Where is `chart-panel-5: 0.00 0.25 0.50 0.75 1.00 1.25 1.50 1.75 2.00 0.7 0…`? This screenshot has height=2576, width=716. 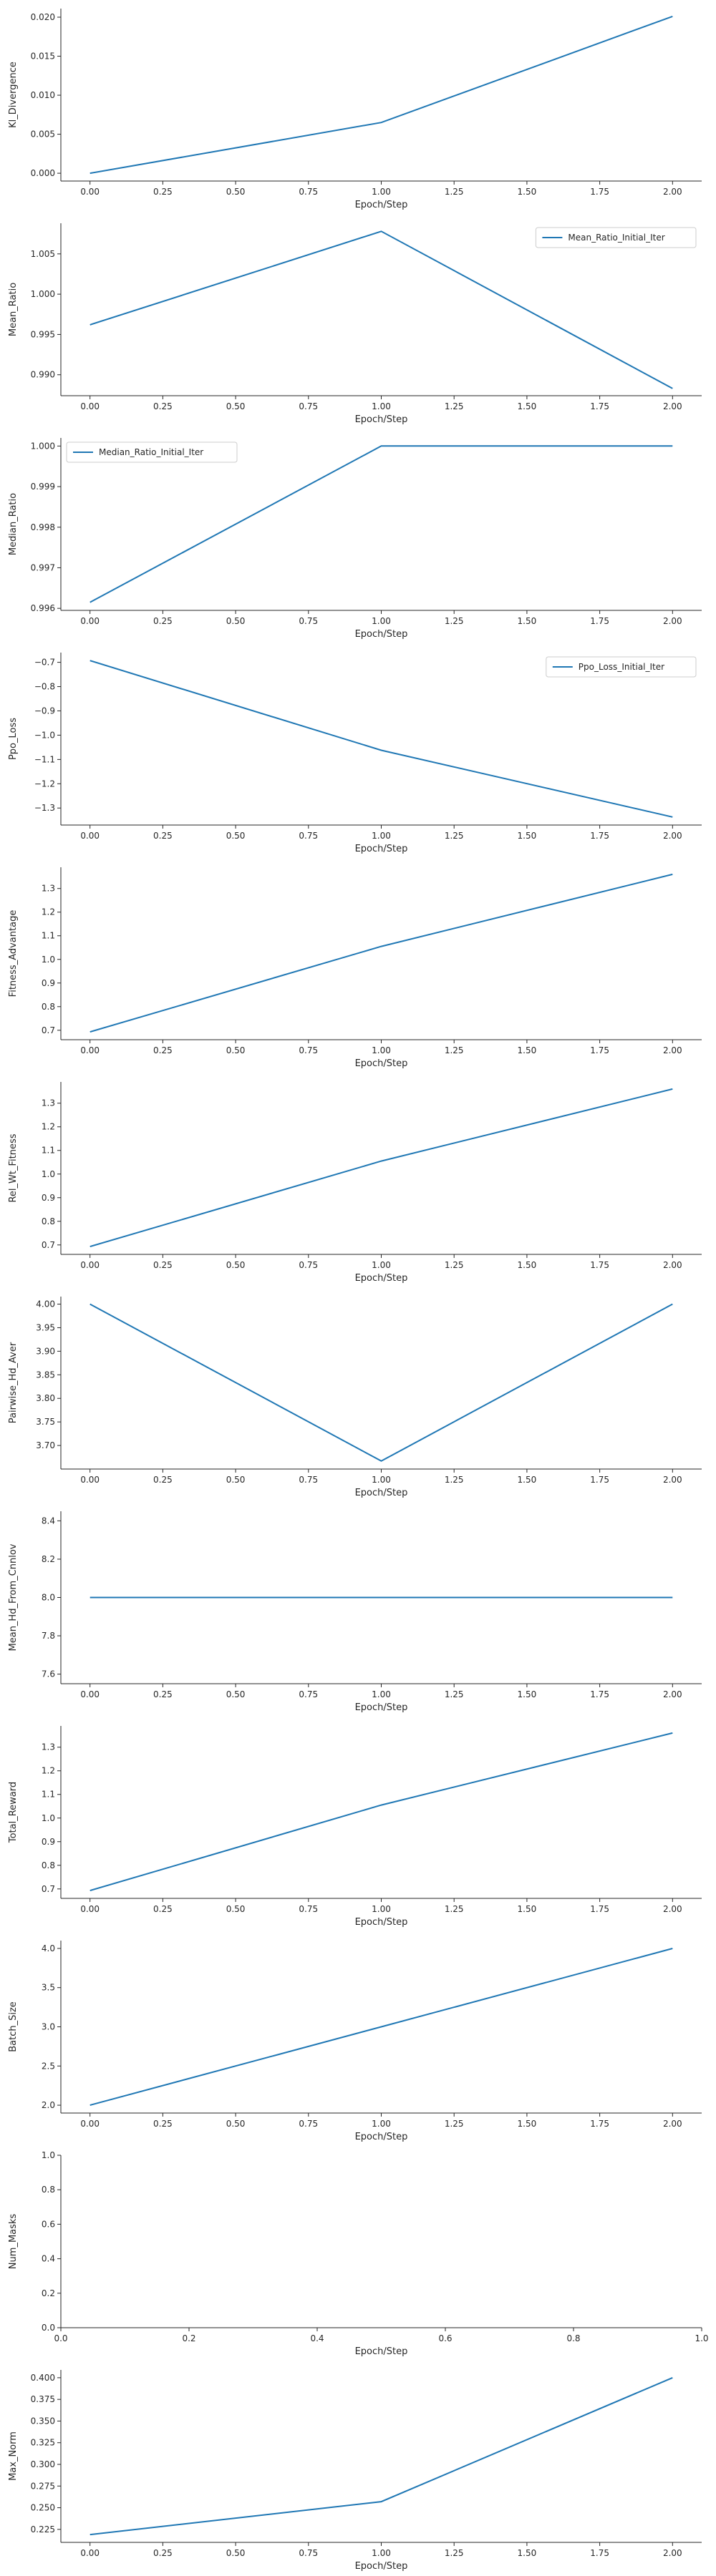
chart-panel-5: 0.00 0.25 0.50 0.75 1.00 1.25 1.50 1.75 2.00 0.7 0… is located at coordinates (355, 968).